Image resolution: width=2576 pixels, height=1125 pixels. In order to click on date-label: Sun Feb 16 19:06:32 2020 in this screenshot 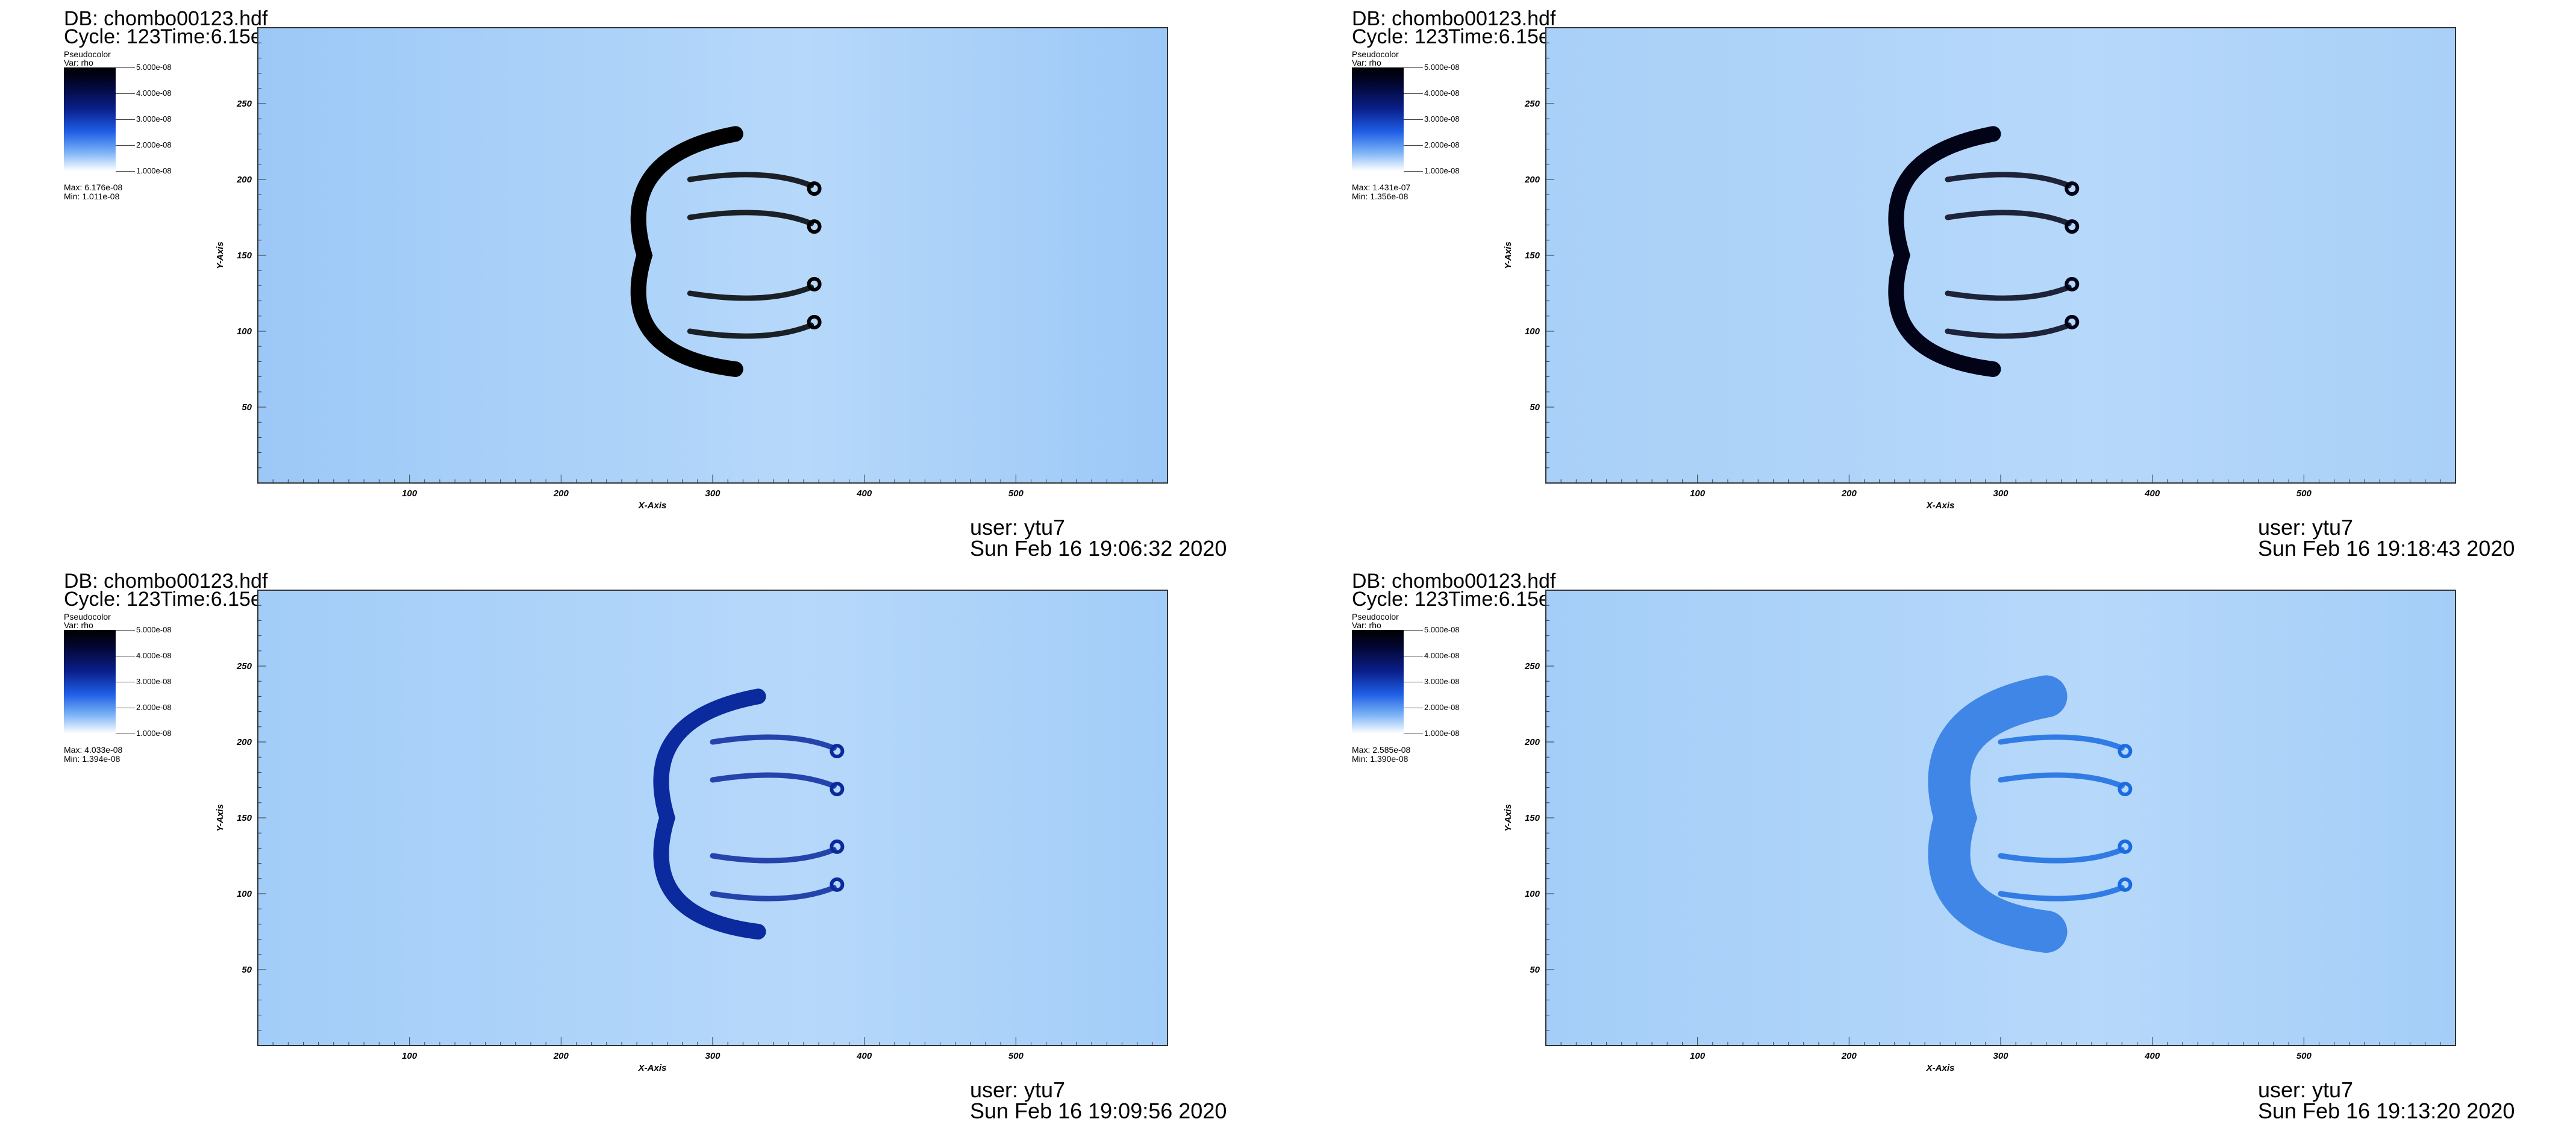, I will do `click(1099, 548)`.